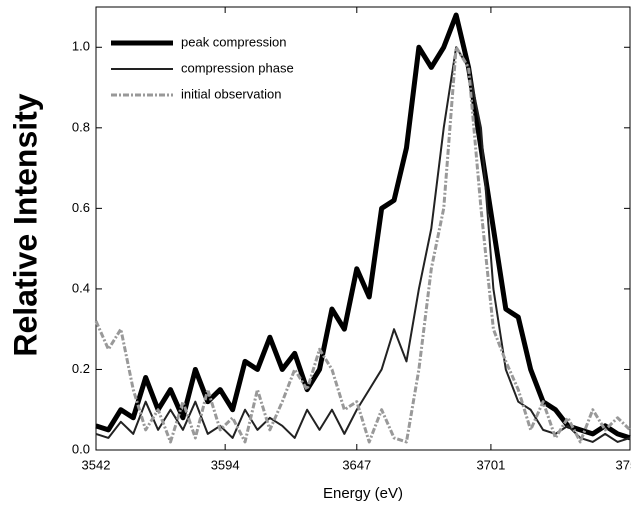 Image resolution: width=631 pixels, height=508 pixels. Describe the element at coordinates (490, 464) in the screenshot. I see `x-tick-label: 3701` at that location.